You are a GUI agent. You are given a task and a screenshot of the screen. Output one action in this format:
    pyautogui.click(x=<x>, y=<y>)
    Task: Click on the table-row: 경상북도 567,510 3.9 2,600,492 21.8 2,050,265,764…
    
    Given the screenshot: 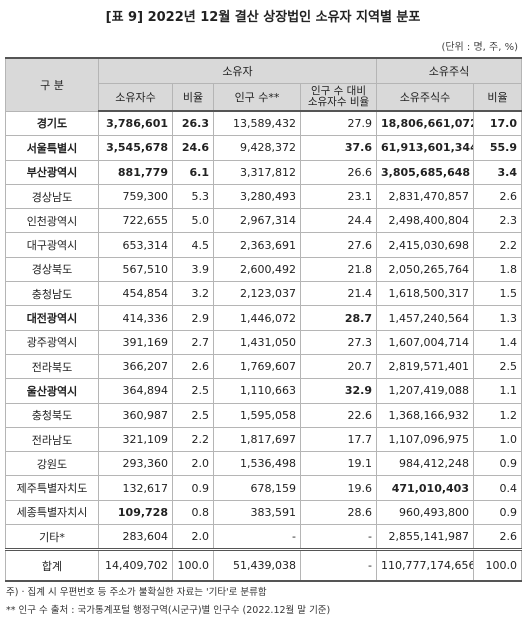 What is the action you would take?
    pyautogui.click(x=264, y=269)
    